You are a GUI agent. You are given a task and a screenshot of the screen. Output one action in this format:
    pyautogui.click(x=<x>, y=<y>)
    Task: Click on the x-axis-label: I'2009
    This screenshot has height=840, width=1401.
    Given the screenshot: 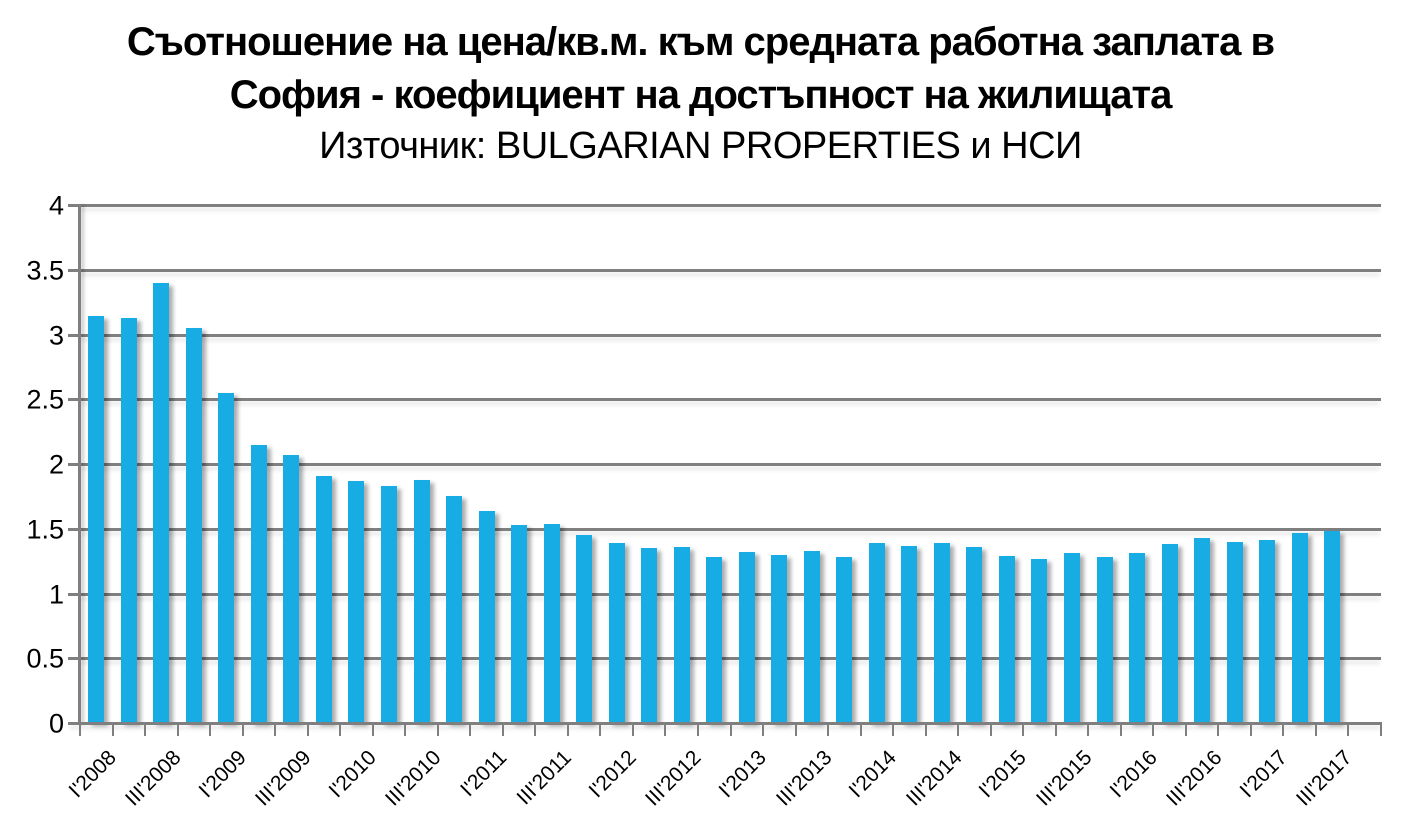 What is the action you would take?
    pyautogui.click(x=222, y=774)
    